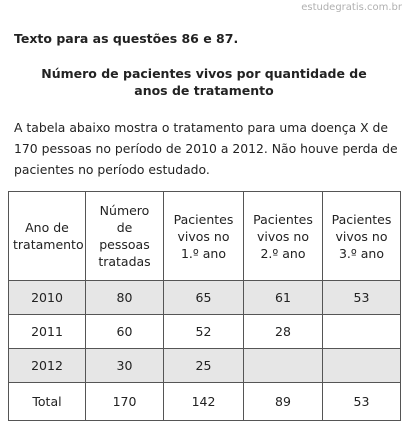  Describe the element at coordinates (283, 331) in the screenshot. I see `table-cell: 28` at that location.